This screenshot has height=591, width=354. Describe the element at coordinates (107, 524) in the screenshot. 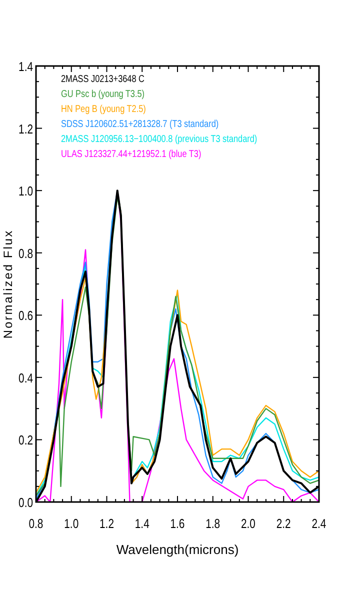

I see `x-tick-label: 1.2` at that location.